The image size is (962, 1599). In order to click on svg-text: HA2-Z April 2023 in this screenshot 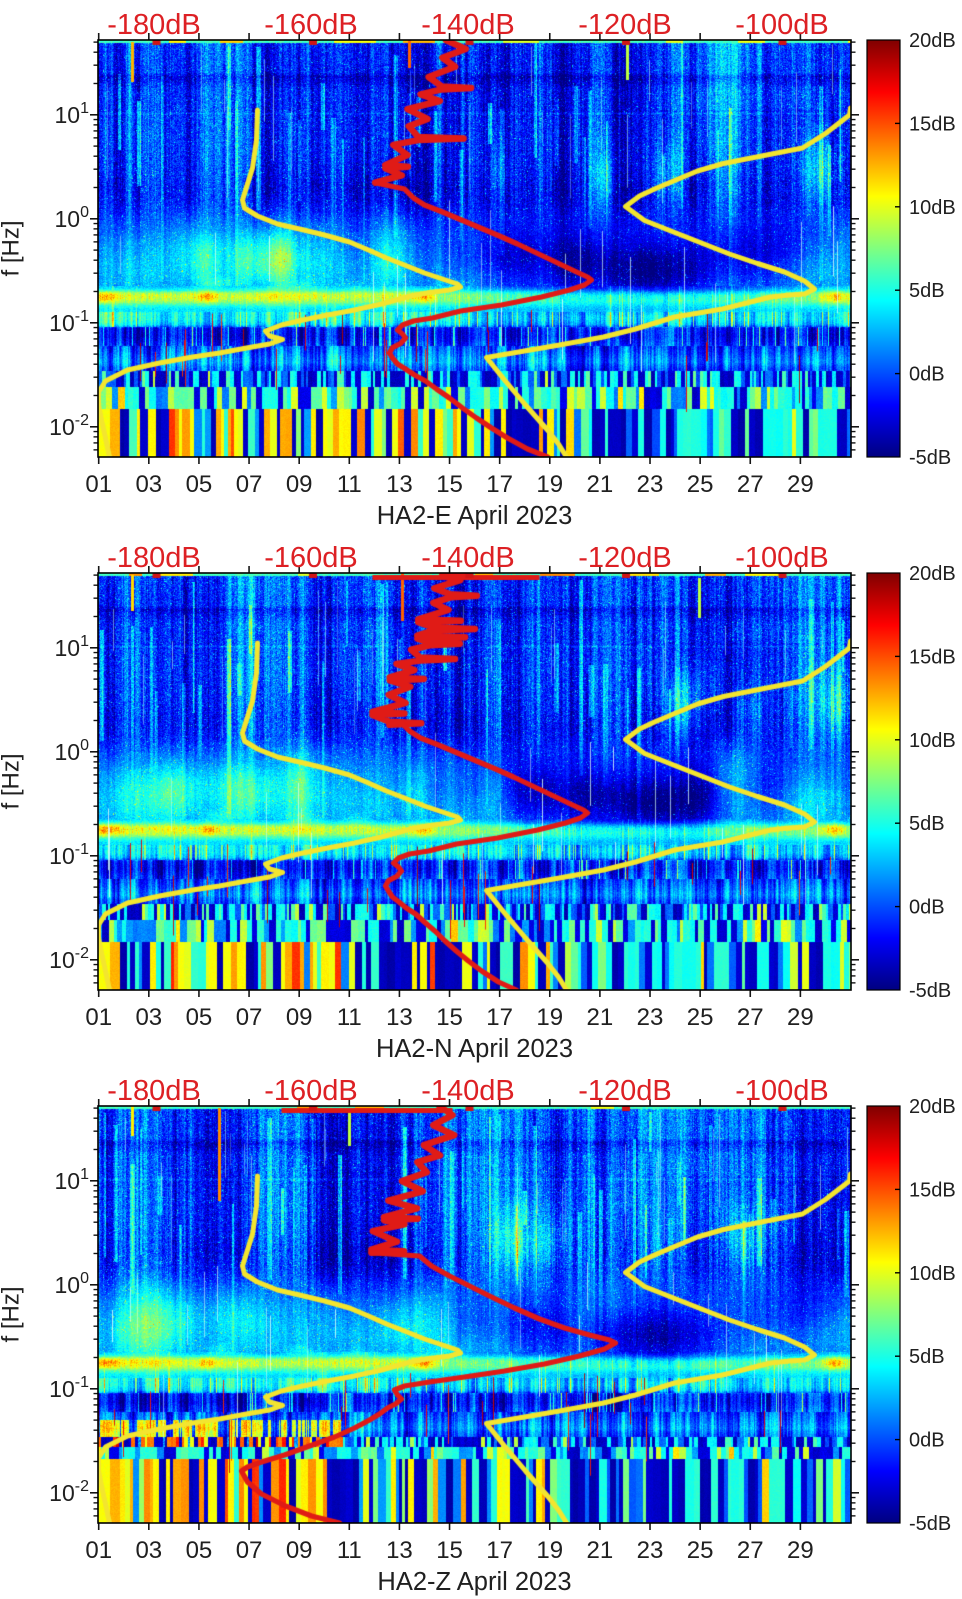, I will do `click(474, 1582)`.